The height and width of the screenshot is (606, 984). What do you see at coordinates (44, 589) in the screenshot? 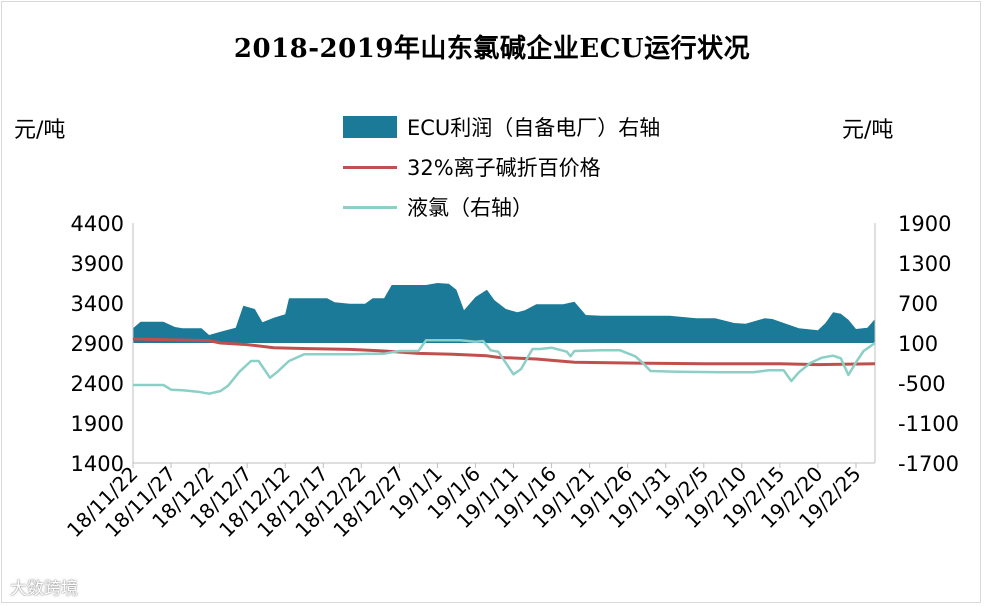
I see `watermark: 大数跨境` at bounding box center [44, 589].